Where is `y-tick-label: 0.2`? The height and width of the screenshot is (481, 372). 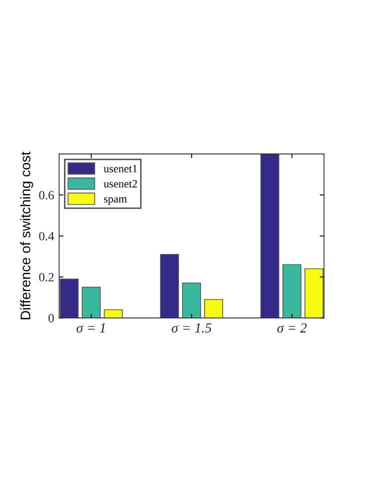
y-tick-label: 0.2 is located at coordinates (46, 277).